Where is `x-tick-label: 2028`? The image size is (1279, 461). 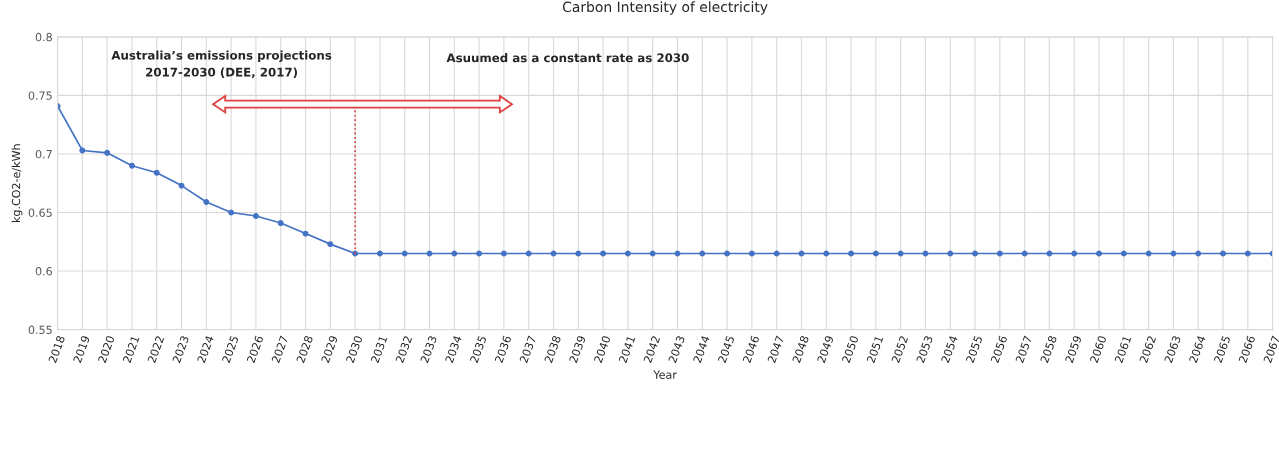 x-tick-label: 2028 is located at coordinates (305, 349).